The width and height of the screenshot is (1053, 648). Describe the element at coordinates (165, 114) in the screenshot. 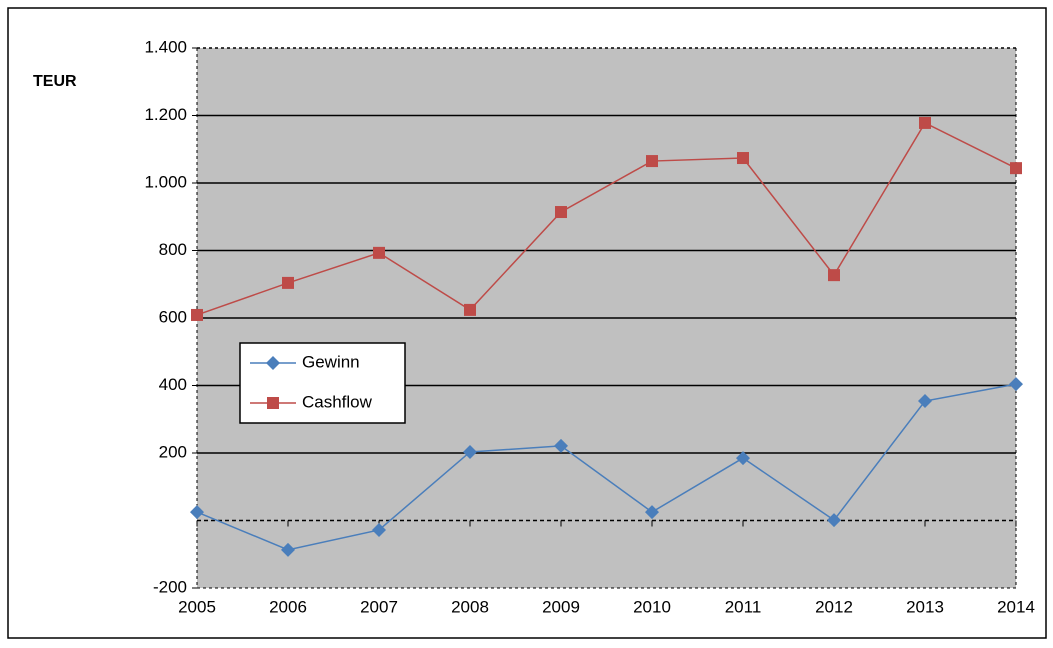

I see `y-tick-label: 1.200` at that location.